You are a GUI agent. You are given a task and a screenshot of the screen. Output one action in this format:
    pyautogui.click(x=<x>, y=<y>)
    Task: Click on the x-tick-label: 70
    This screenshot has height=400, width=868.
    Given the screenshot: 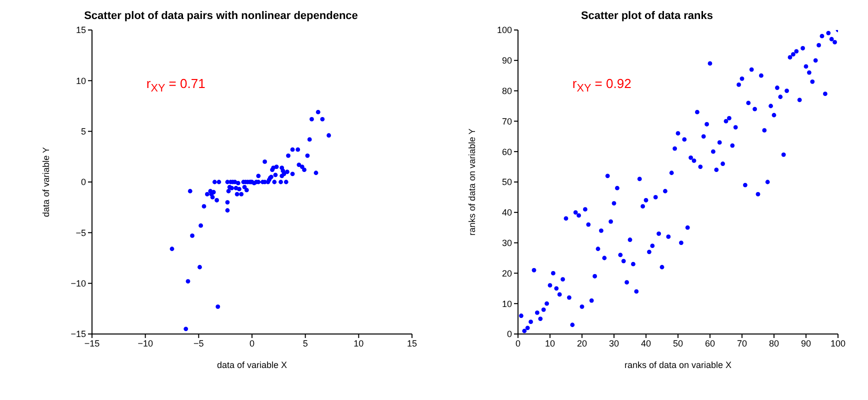 What is the action you would take?
    pyautogui.click(x=742, y=343)
    